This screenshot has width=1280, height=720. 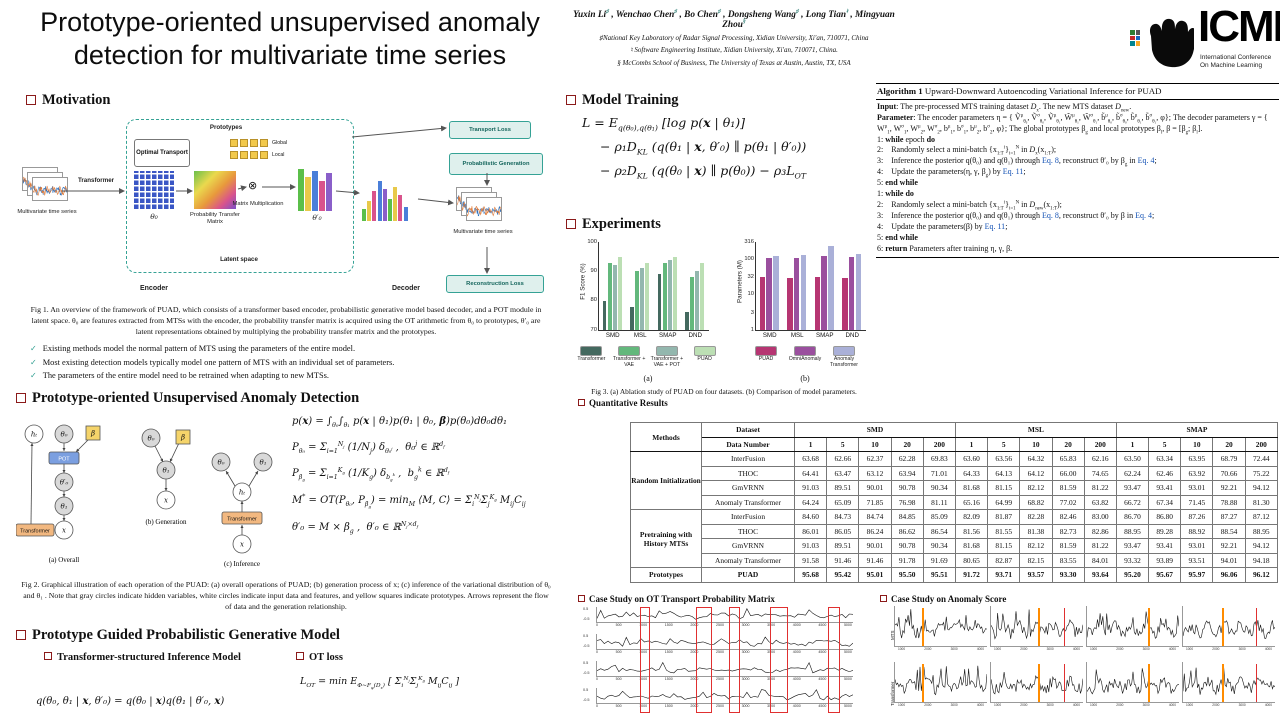 I want to click on legend-label: Transformer + VAE, so click(x=629, y=362).